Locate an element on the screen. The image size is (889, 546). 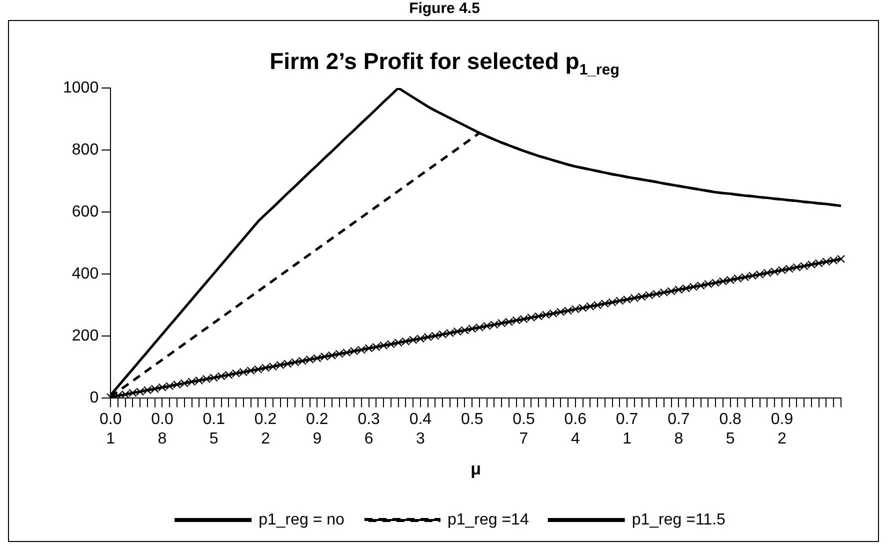
y-tick-label: 400 is located at coordinates (85, 274).